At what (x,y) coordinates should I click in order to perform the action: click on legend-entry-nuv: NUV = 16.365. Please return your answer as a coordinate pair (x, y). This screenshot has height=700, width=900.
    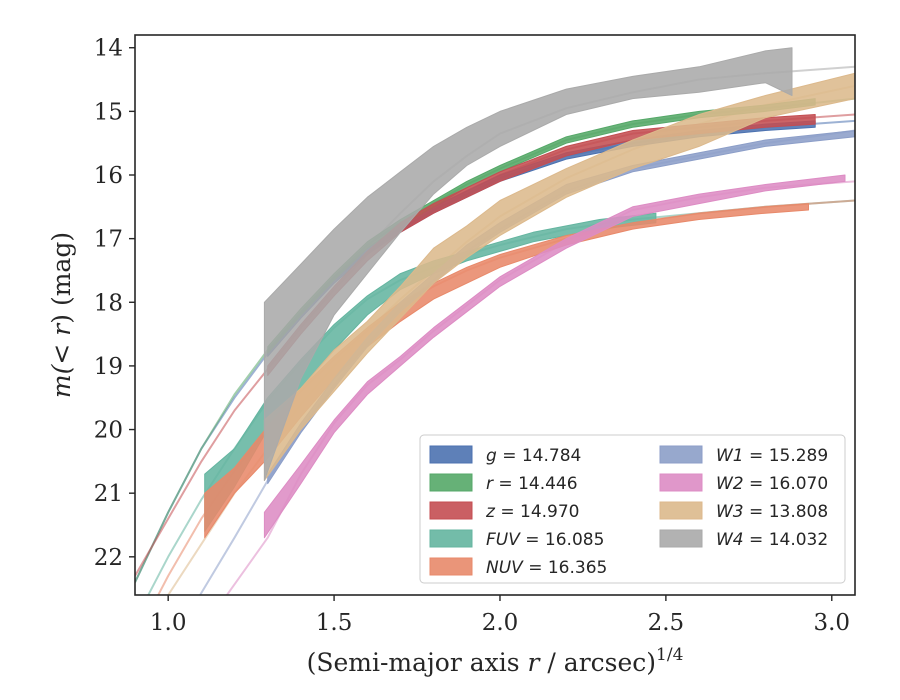
    Looking at the image, I should click on (518, 567).